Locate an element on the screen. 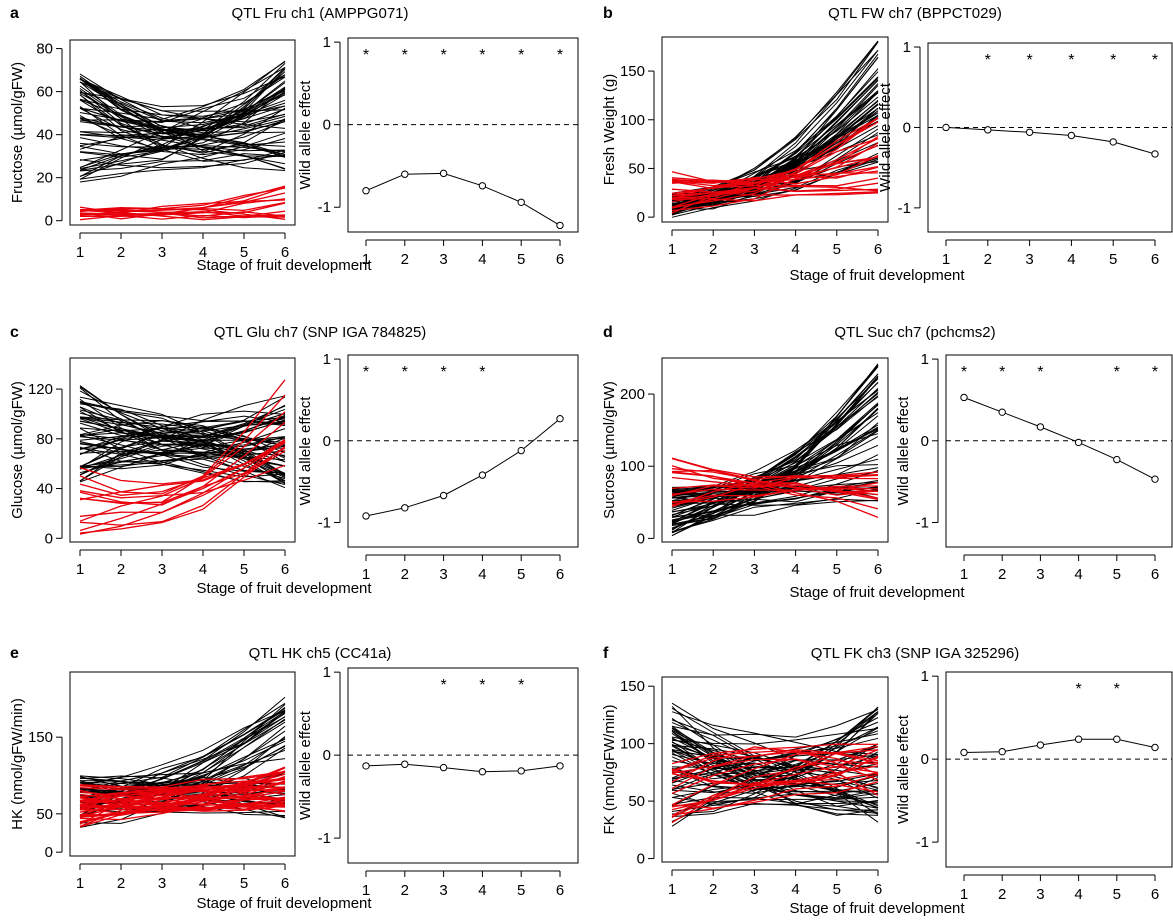 The height and width of the screenshot is (923, 1173). y-axis-label: Sucrose (µmol/gFW) is located at coordinates (609, 450).